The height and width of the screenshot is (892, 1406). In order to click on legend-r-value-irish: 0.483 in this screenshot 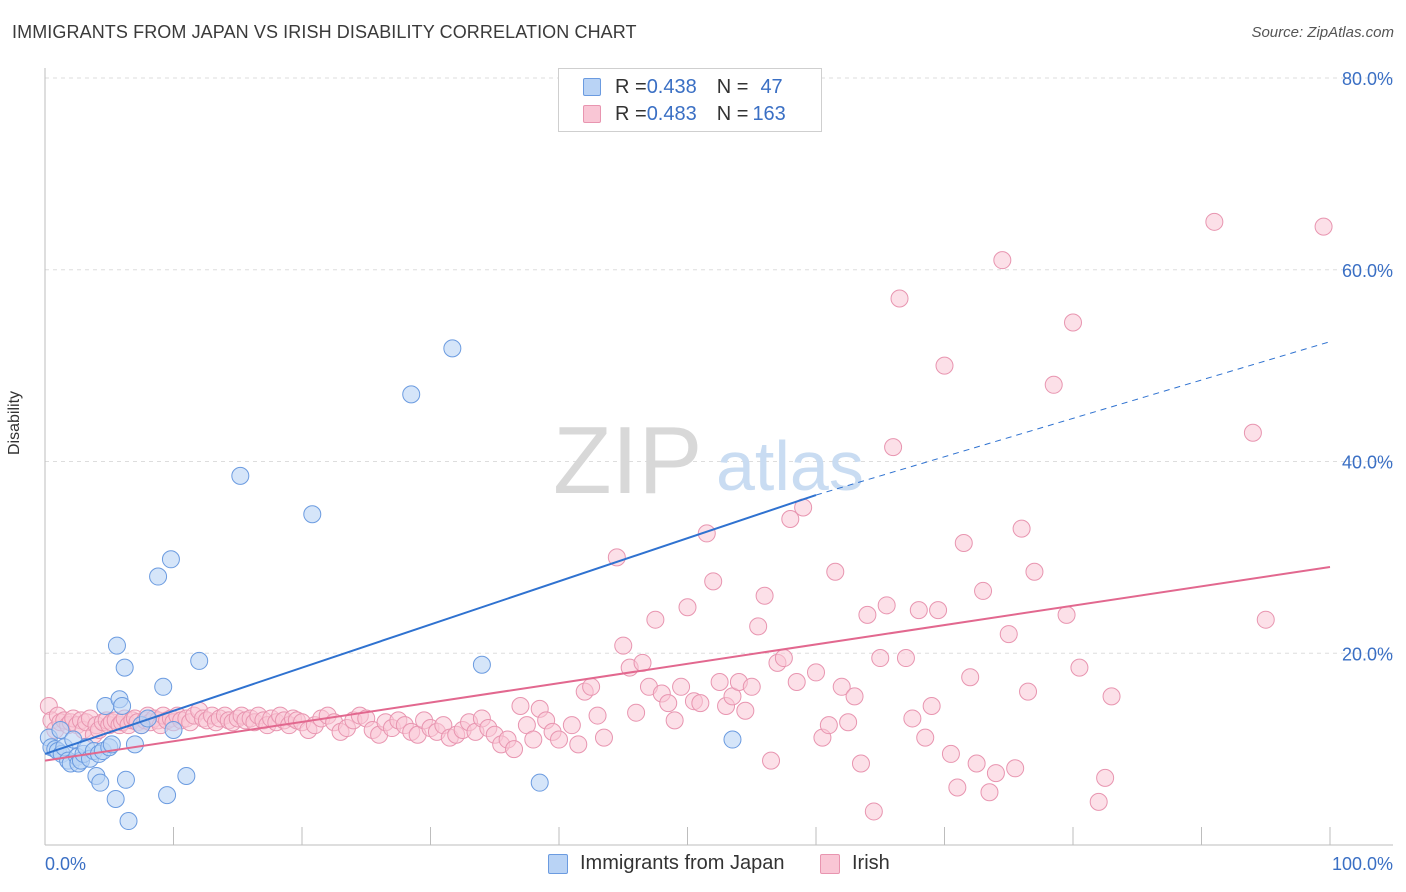, I will do `click(671, 113)`.